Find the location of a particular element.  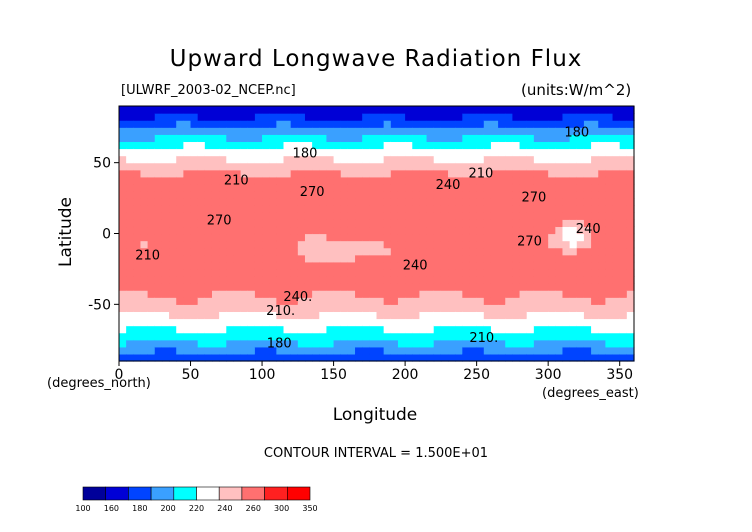

colorbar-swatch is located at coordinates (162, 493).